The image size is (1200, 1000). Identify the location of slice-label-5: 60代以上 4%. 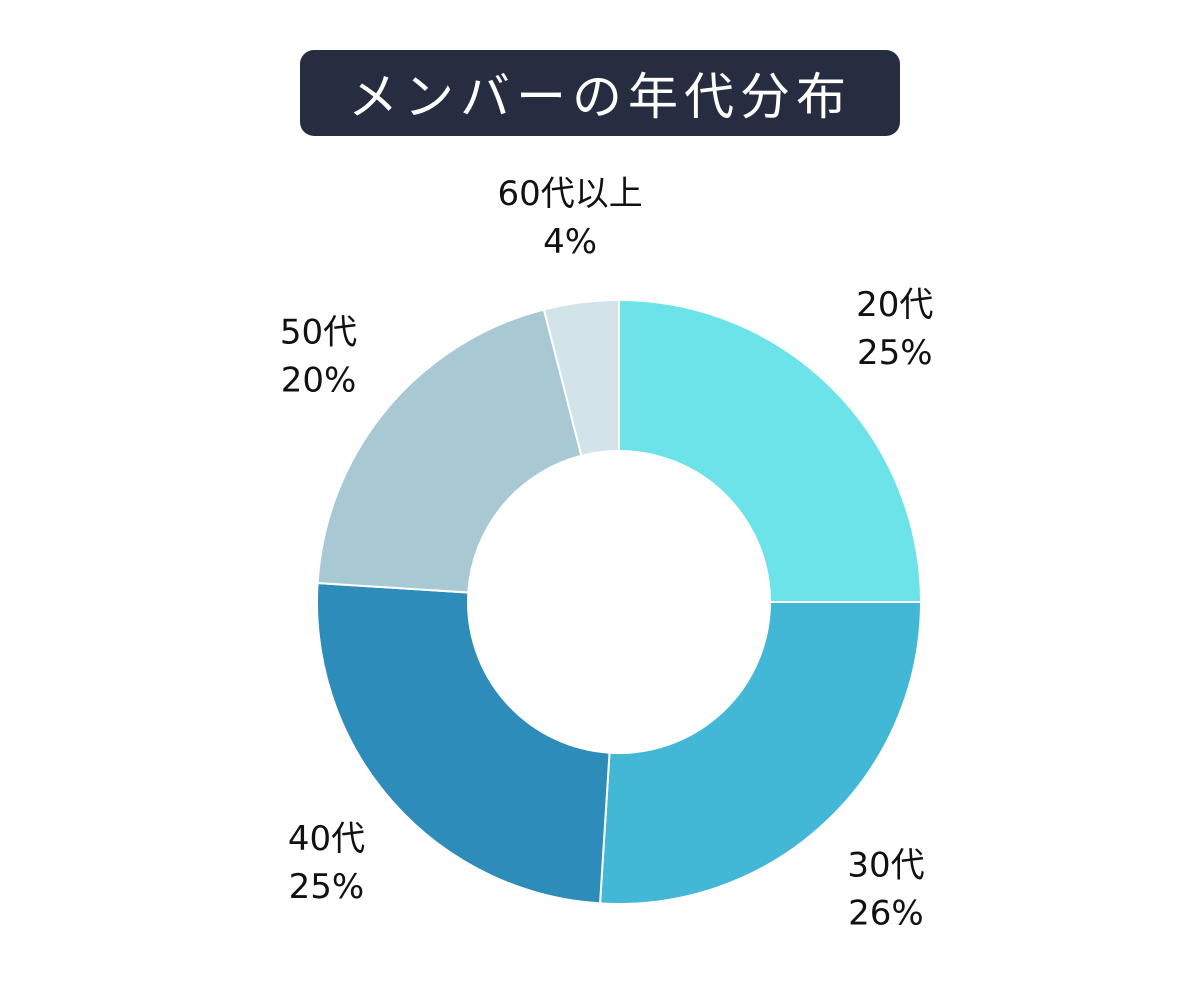
(569, 218).